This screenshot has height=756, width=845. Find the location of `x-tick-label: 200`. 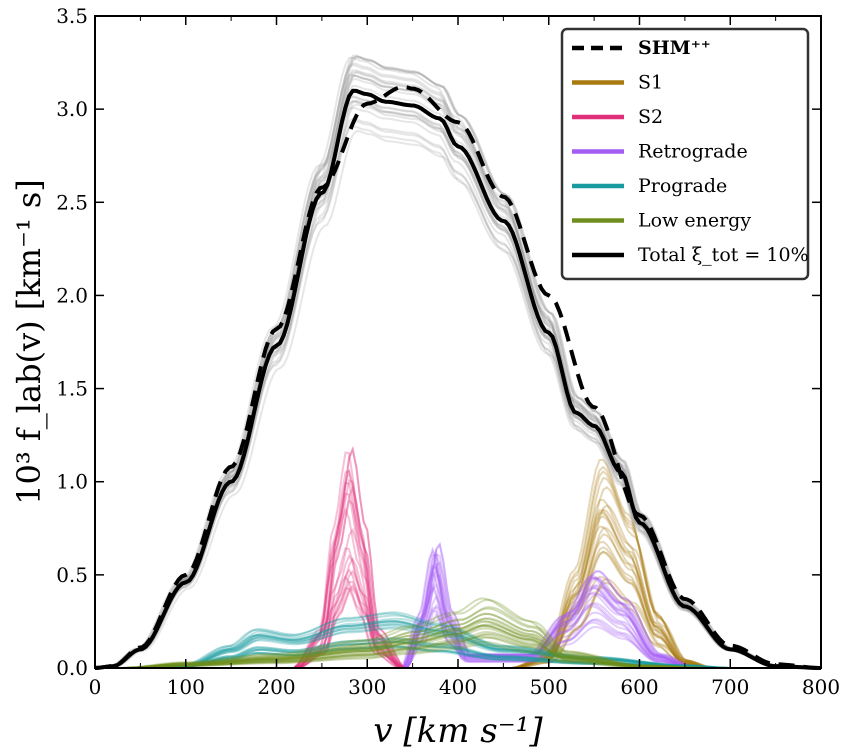

x-tick-label: 200 is located at coordinates (276, 687).